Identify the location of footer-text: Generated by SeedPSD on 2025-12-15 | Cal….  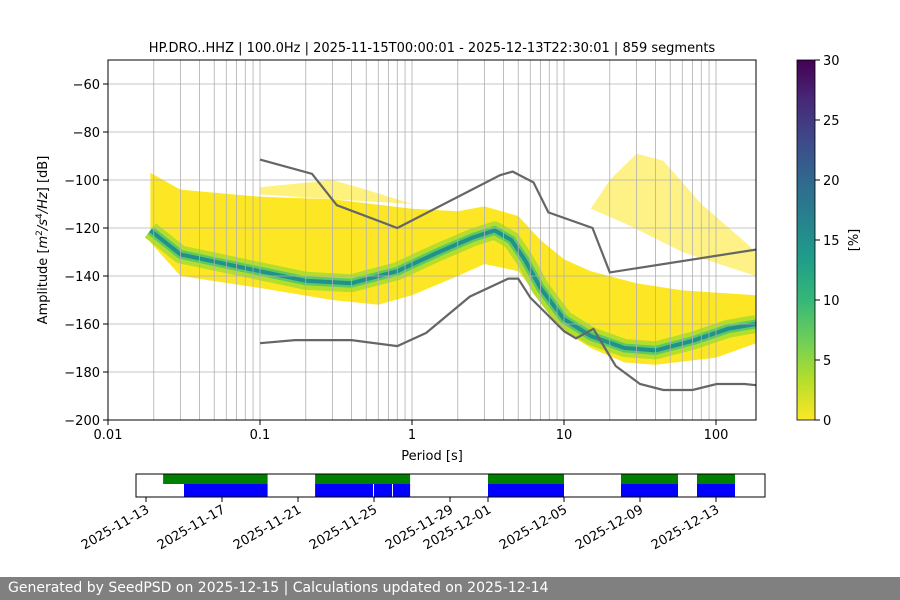
(450, 588).